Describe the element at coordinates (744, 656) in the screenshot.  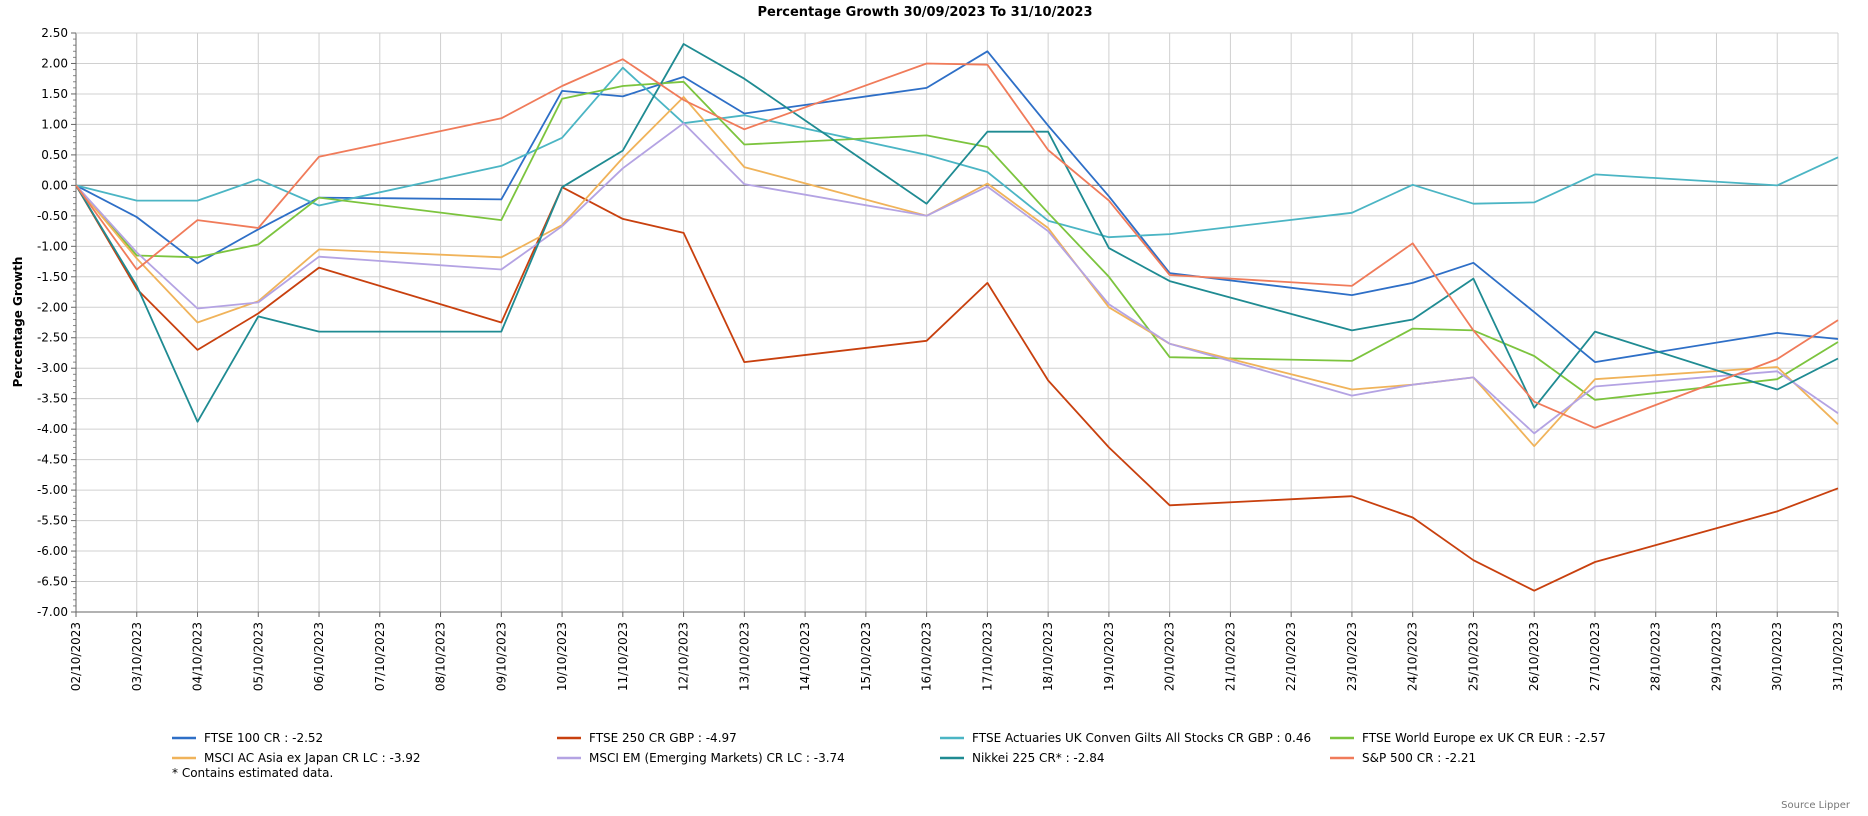
I see `x-tick-label: 13/10/2023` at that location.